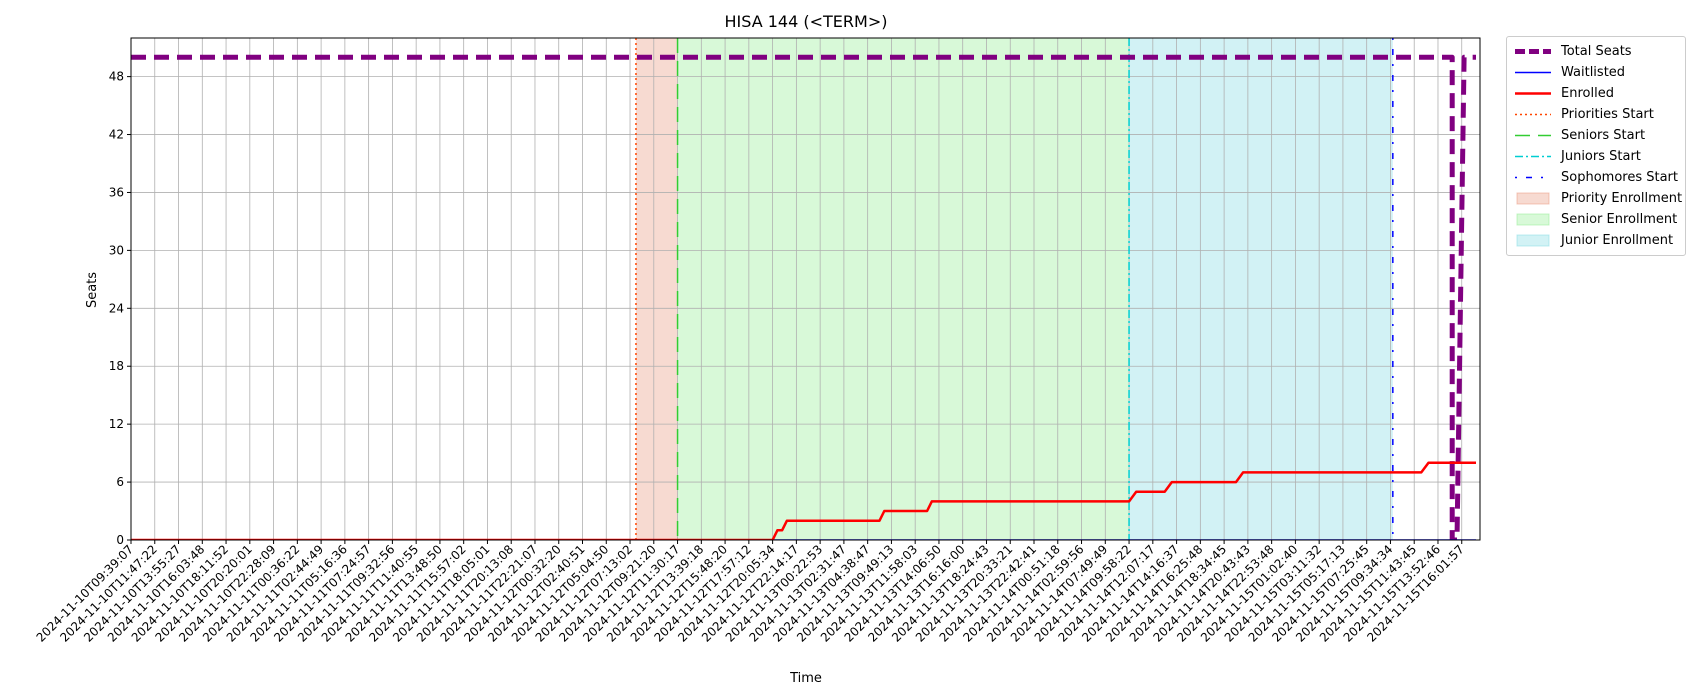  What do you see at coordinates (1617, 240) in the screenshot?
I see `legend-label: Junior Enrollment` at bounding box center [1617, 240].